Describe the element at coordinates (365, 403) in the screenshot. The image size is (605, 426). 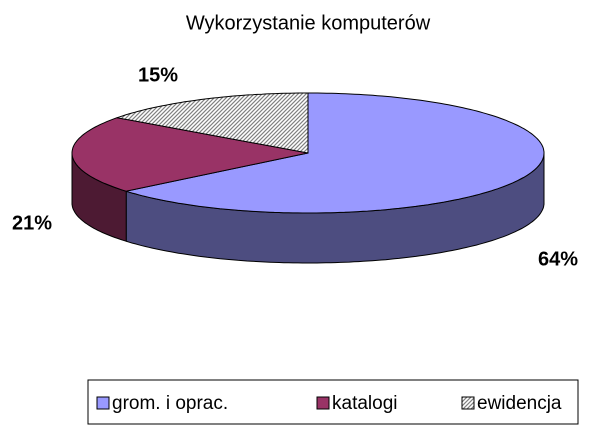
I see `legend-label: katalogi` at that location.